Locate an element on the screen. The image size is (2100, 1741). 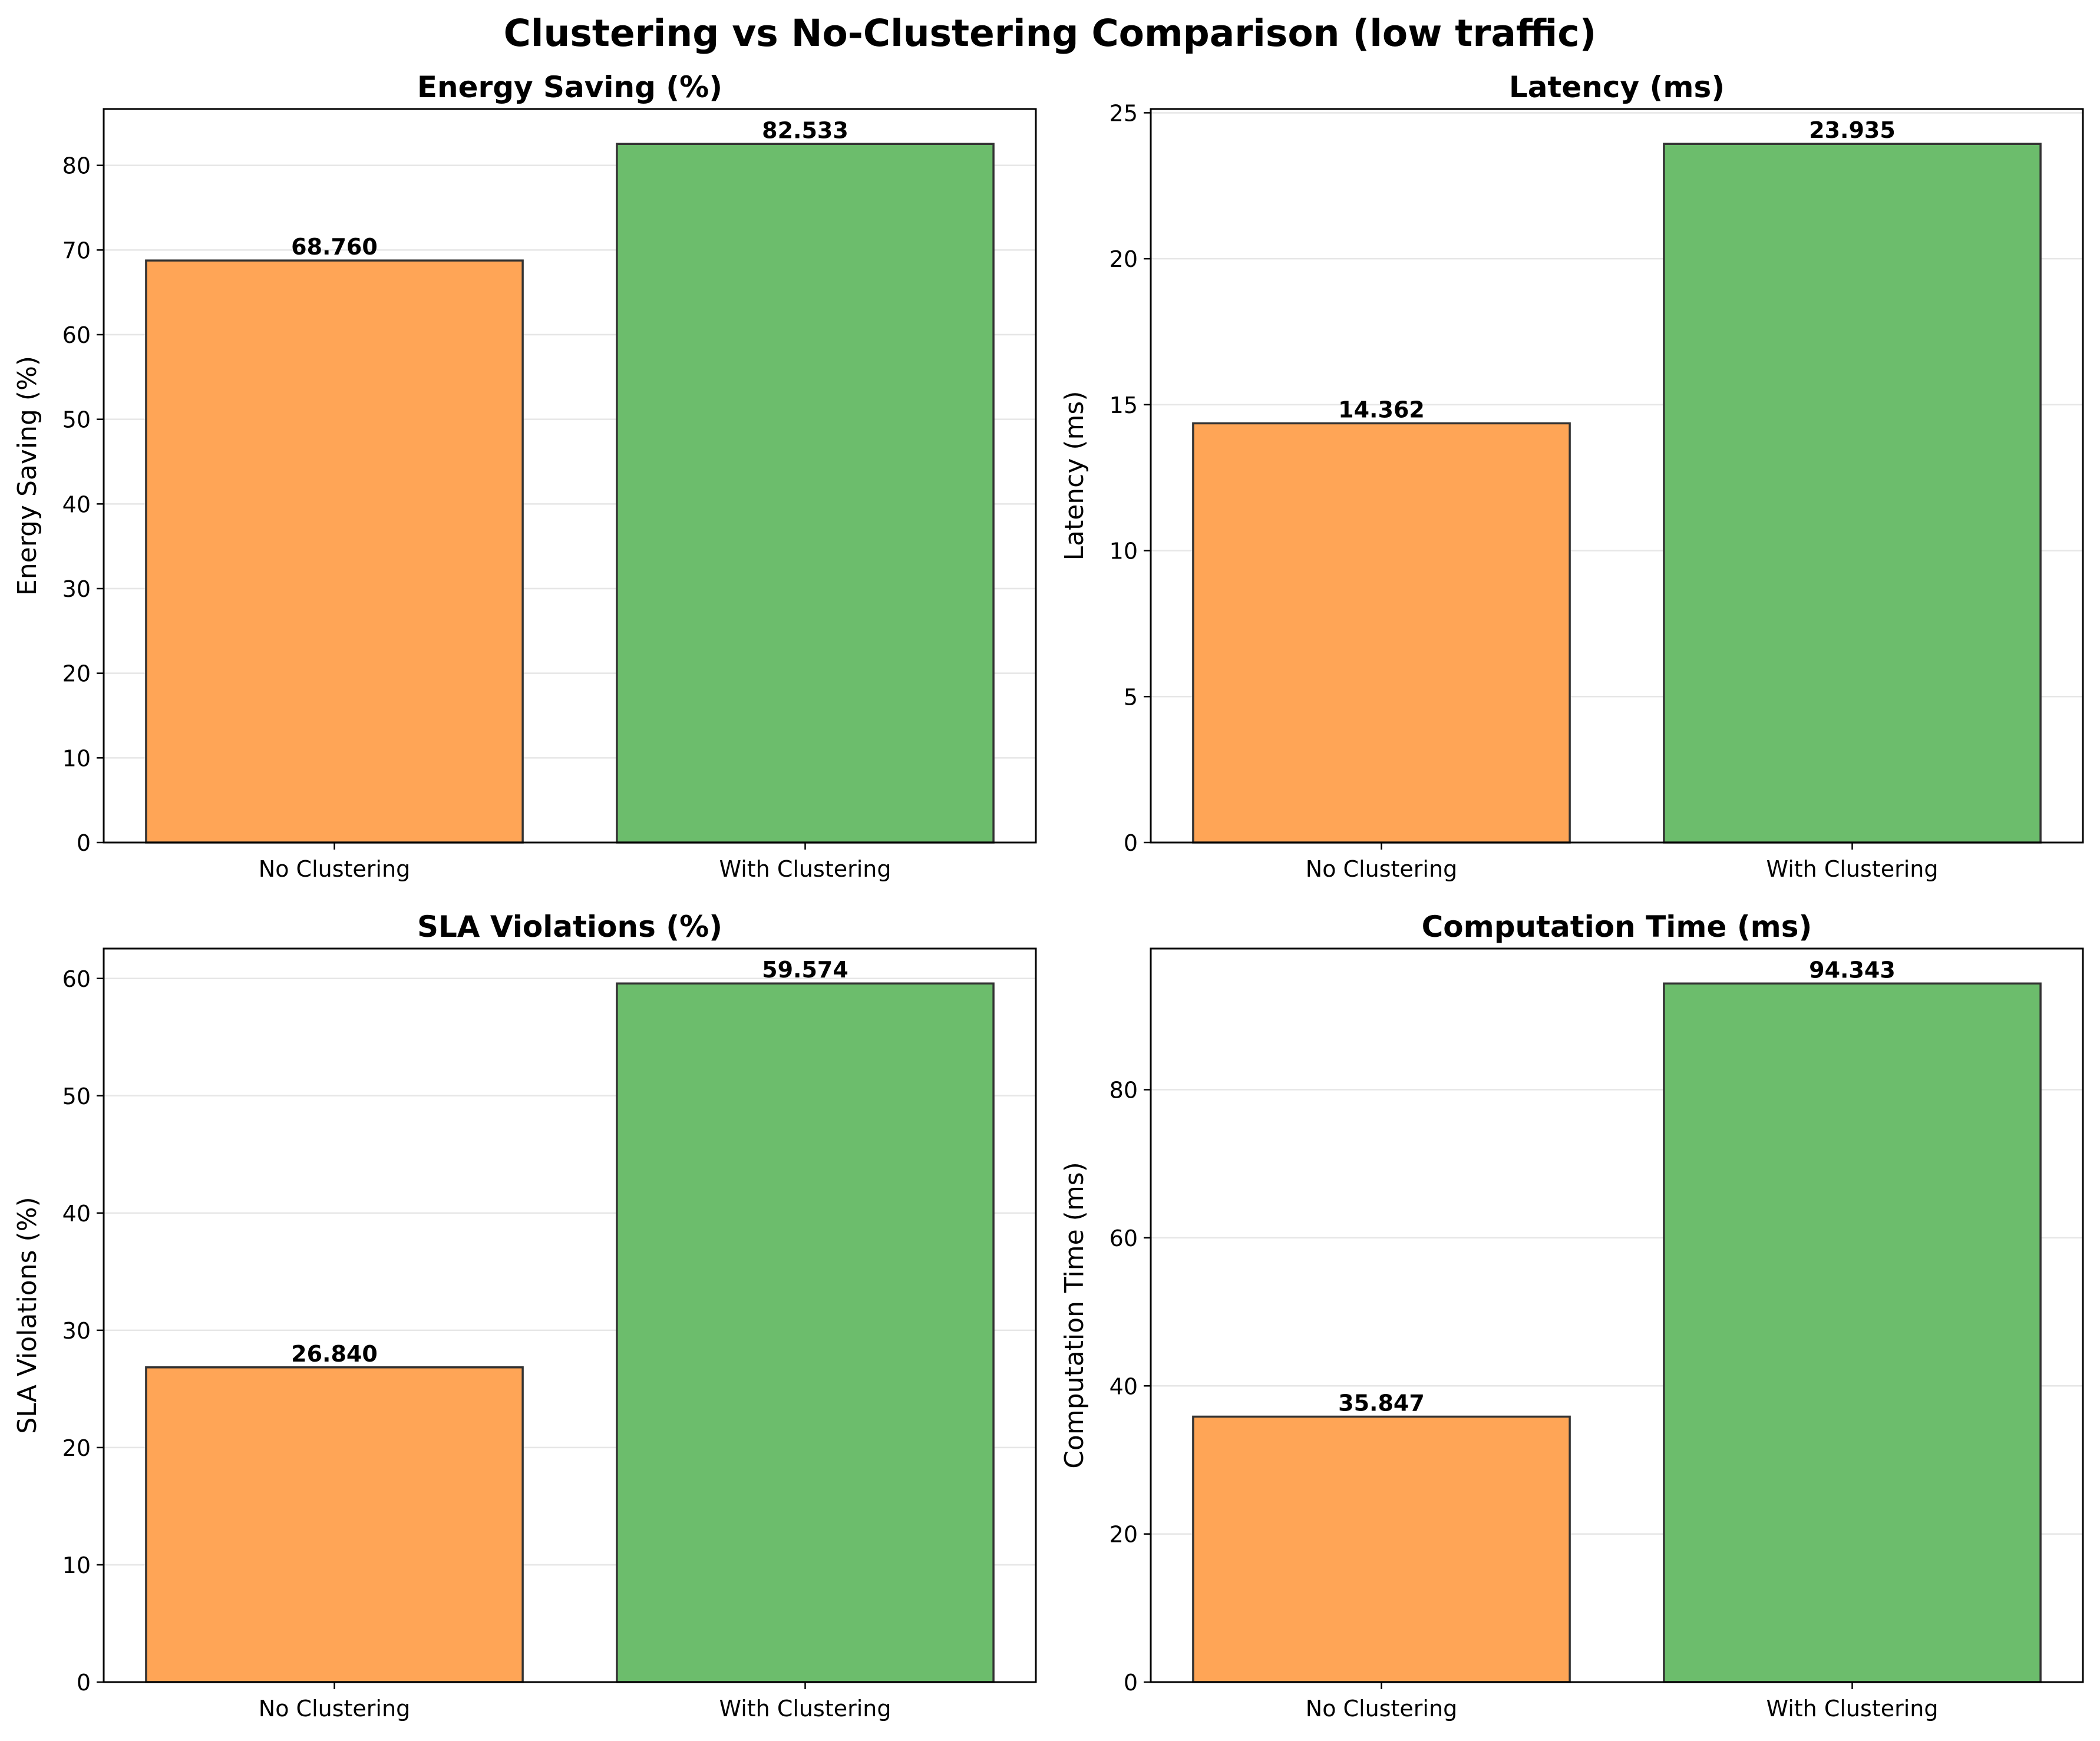
y-axis-label: Latency (ms) is located at coordinates (1074, 476).